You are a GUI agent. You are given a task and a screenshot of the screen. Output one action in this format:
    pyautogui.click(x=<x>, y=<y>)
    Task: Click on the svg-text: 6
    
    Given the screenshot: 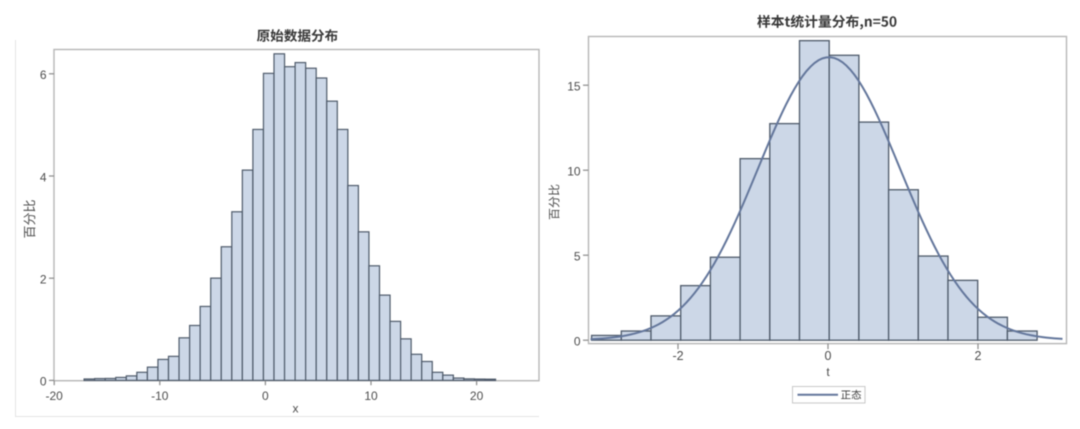 What is the action you would take?
    pyautogui.click(x=43, y=75)
    